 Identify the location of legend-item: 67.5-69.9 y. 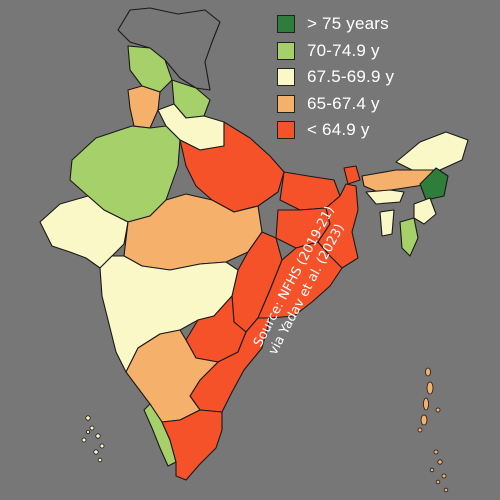
(335, 77).